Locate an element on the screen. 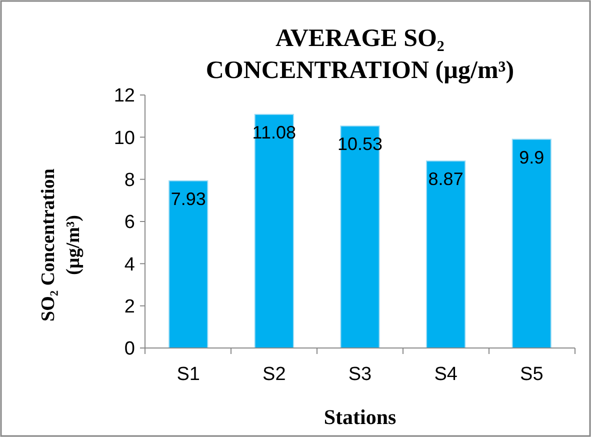 The width and height of the screenshot is (591, 437). x-tick-label: S1 is located at coordinates (188, 374).